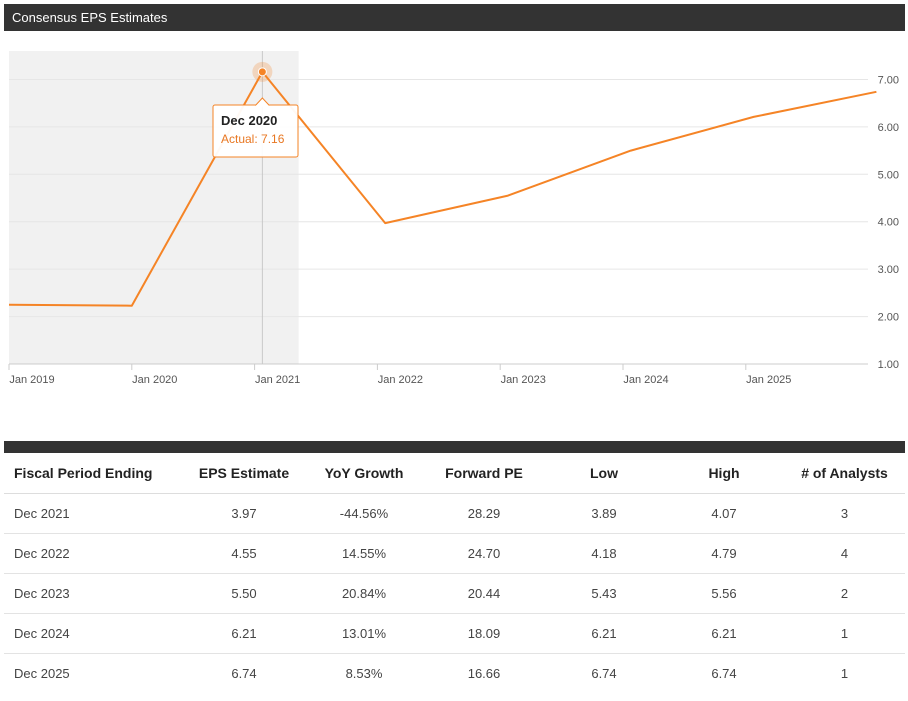  I want to click on chart-title: Consensus EPS Estimates, so click(90, 17).